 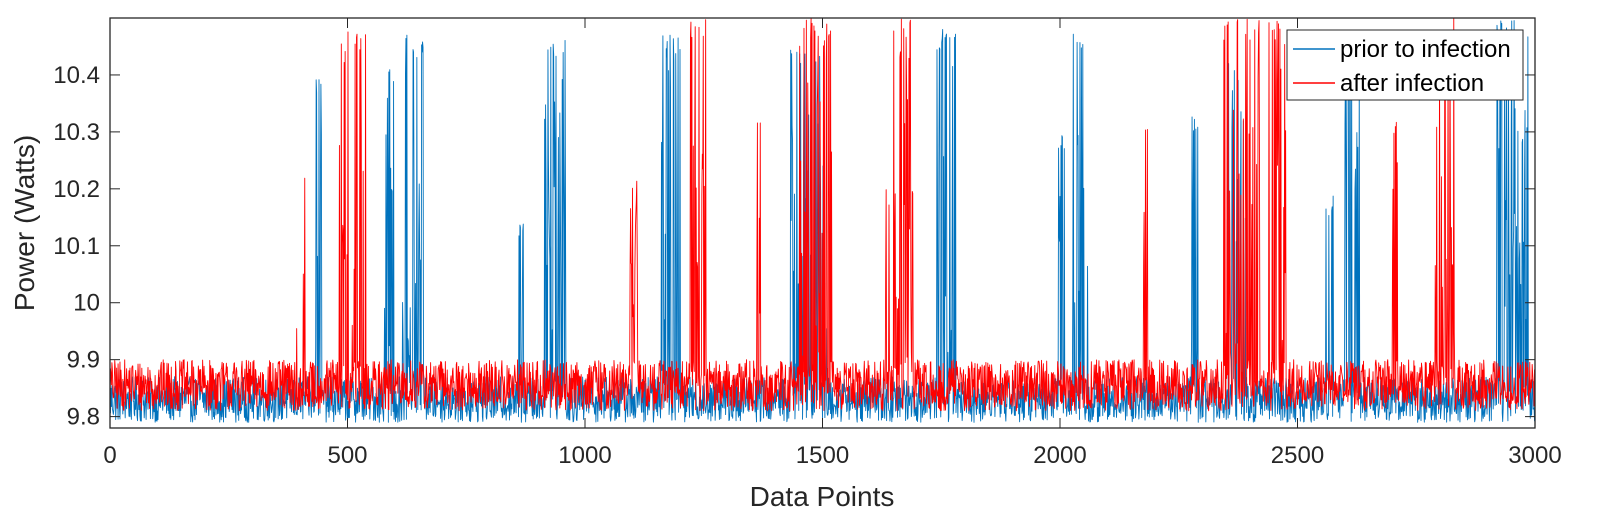 What do you see at coordinates (83, 417) in the screenshot?
I see `y-tick-label: 9.8` at bounding box center [83, 417].